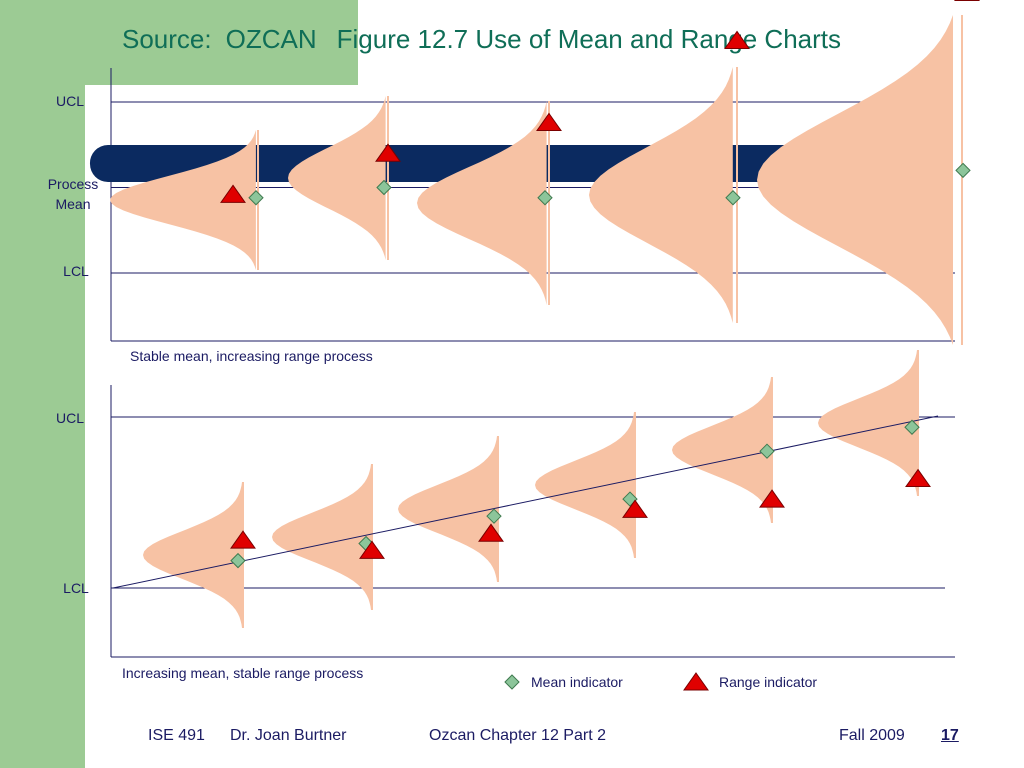 The image size is (1024, 768). What do you see at coordinates (696, 681) in the screenshot?
I see `legend-range-marker` at bounding box center [696, 681].